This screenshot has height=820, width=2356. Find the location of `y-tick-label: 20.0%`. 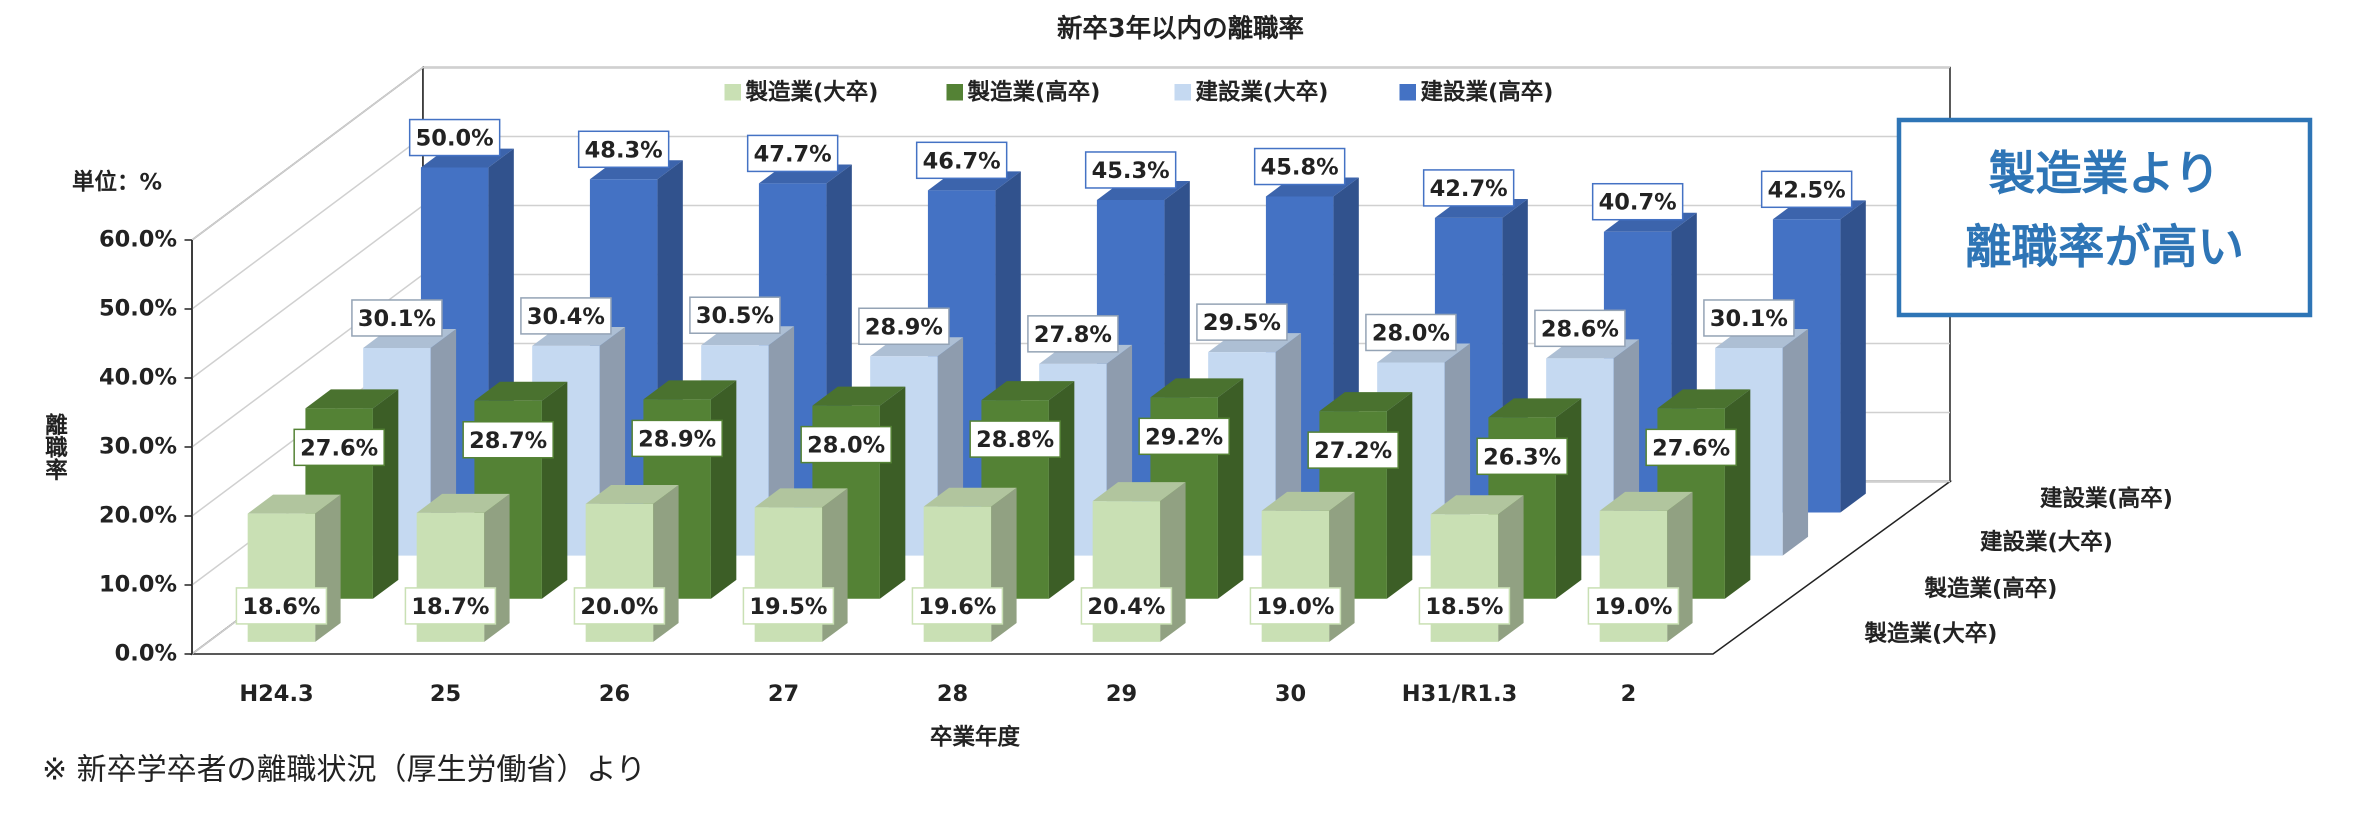

y-tick-label: 20.0% is located at coordinates (138, 515).